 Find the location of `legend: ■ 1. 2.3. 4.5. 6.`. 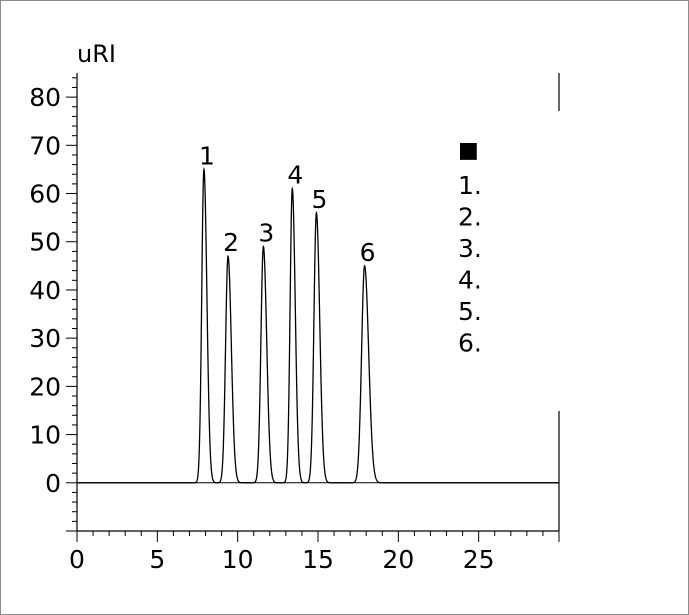

legend: ■ 1. 2.3. 4.5. 6. is located at coordinates (470, 248).